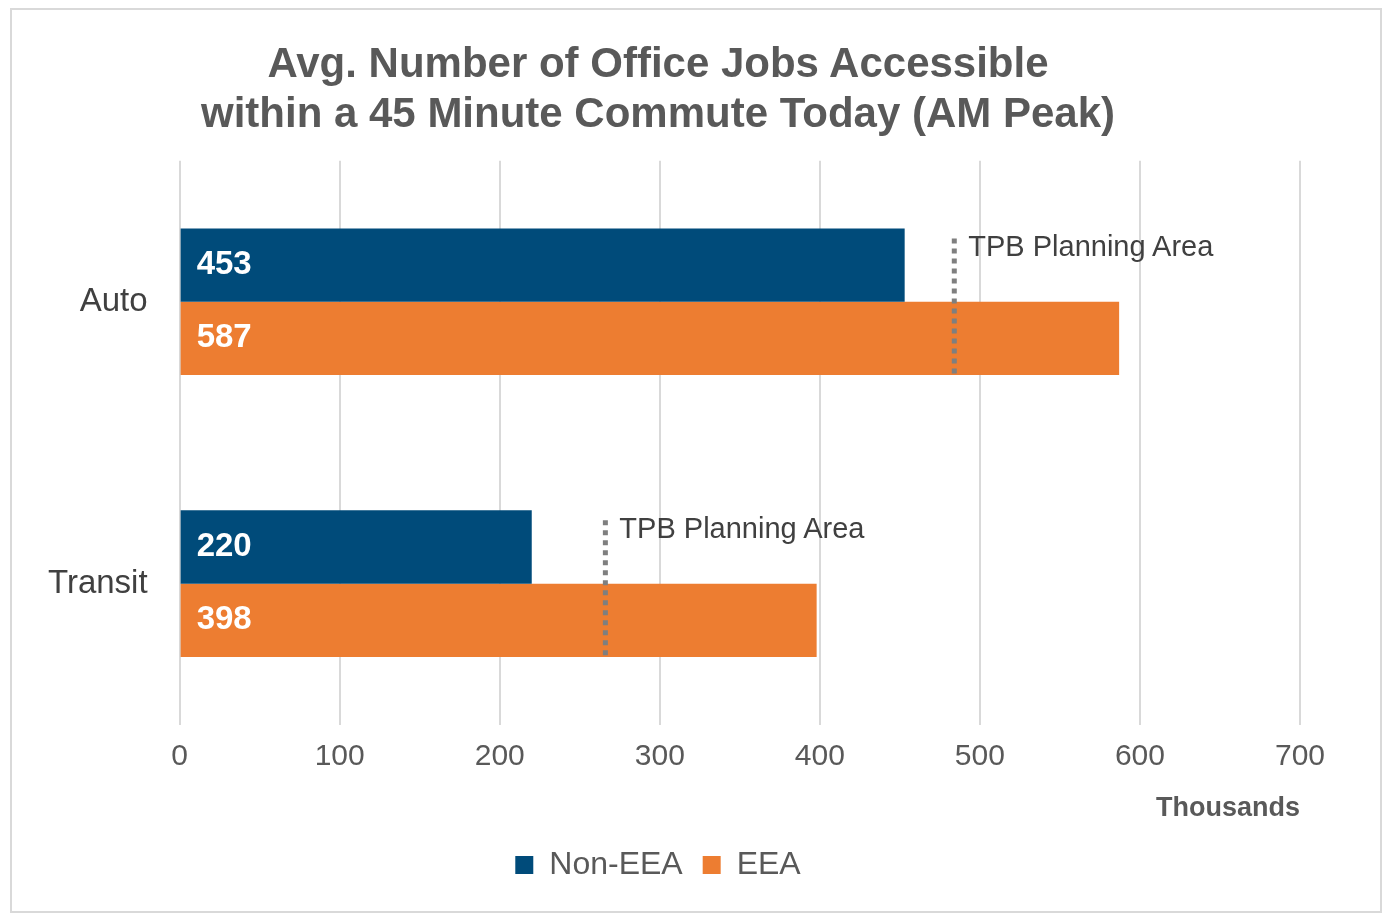 This screenshot has height=917, width=1386. What do you see at coordinates (97, 581) in the screenshot?
I see `y-tick-label: Transit` at bounding box center [97, 581].